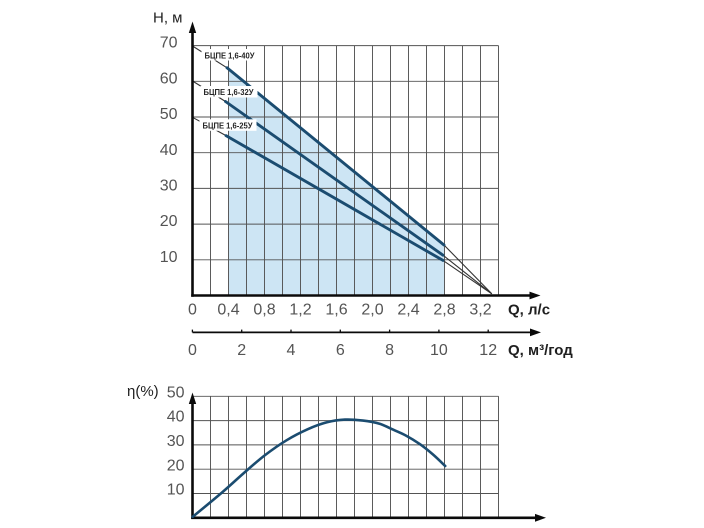 This screenshot has height=528, width=704. Describe the element at coordinates (241, 350) in the screenshot. I see `svg-text: 2` at that location.